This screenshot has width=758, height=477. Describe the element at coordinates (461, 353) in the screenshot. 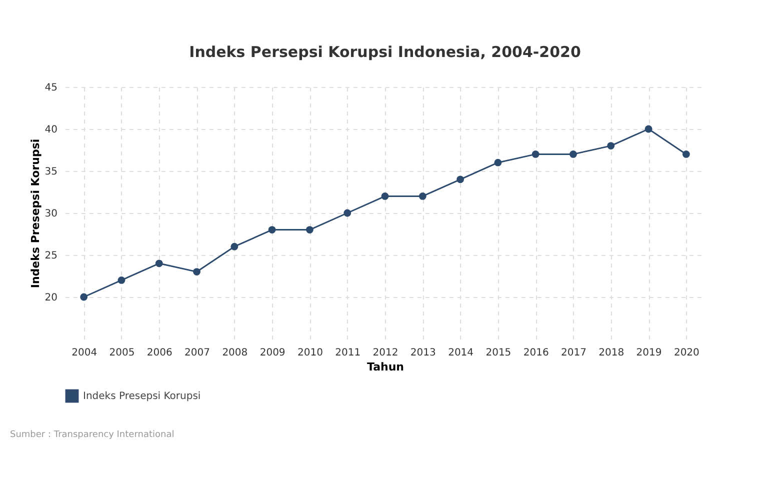

I see `x-tick-label: 2014` at that location.